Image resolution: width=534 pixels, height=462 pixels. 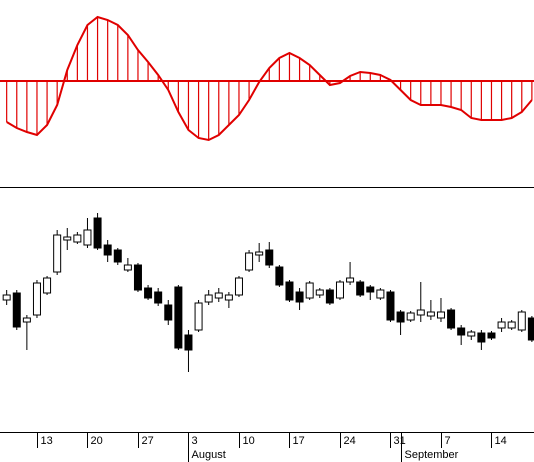 I want to click on month-label: September, so click(x=432, y=455).